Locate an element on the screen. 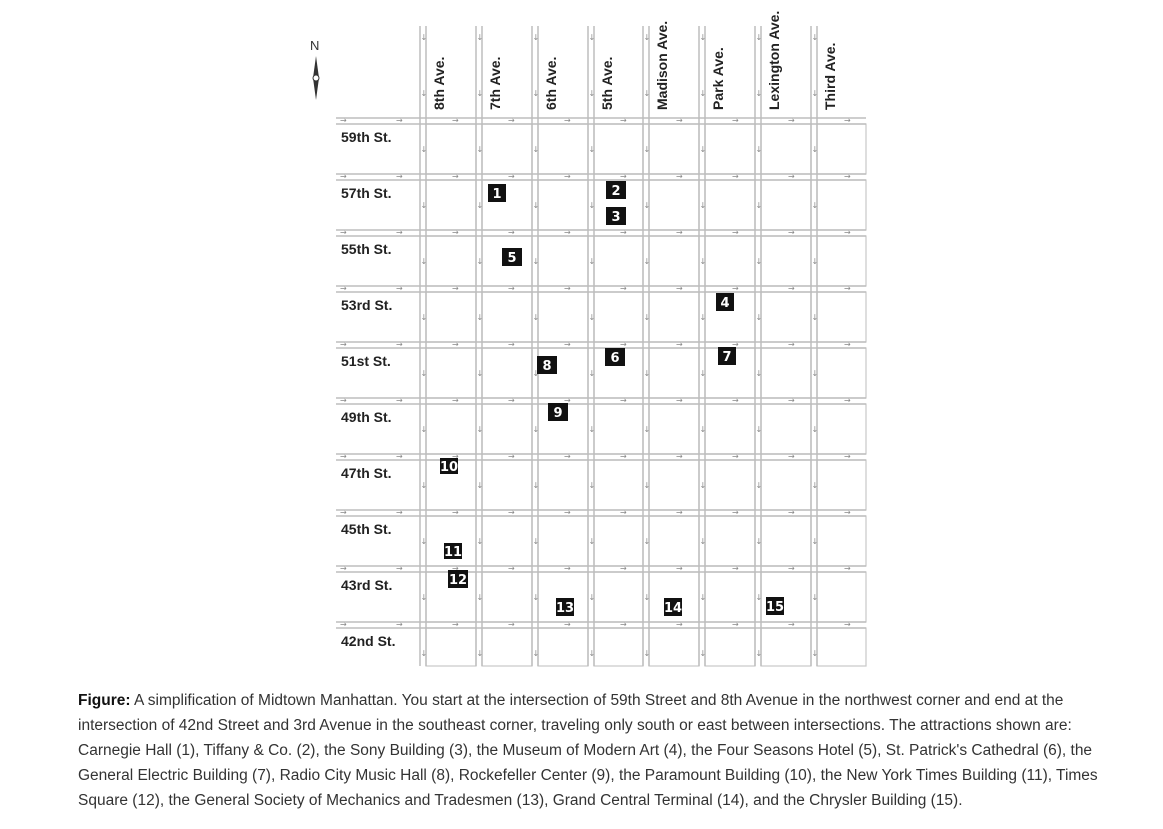 The height and width of the screenshot is (829, 1163). street-label: 49th St. is located at coordinates (366, 417).